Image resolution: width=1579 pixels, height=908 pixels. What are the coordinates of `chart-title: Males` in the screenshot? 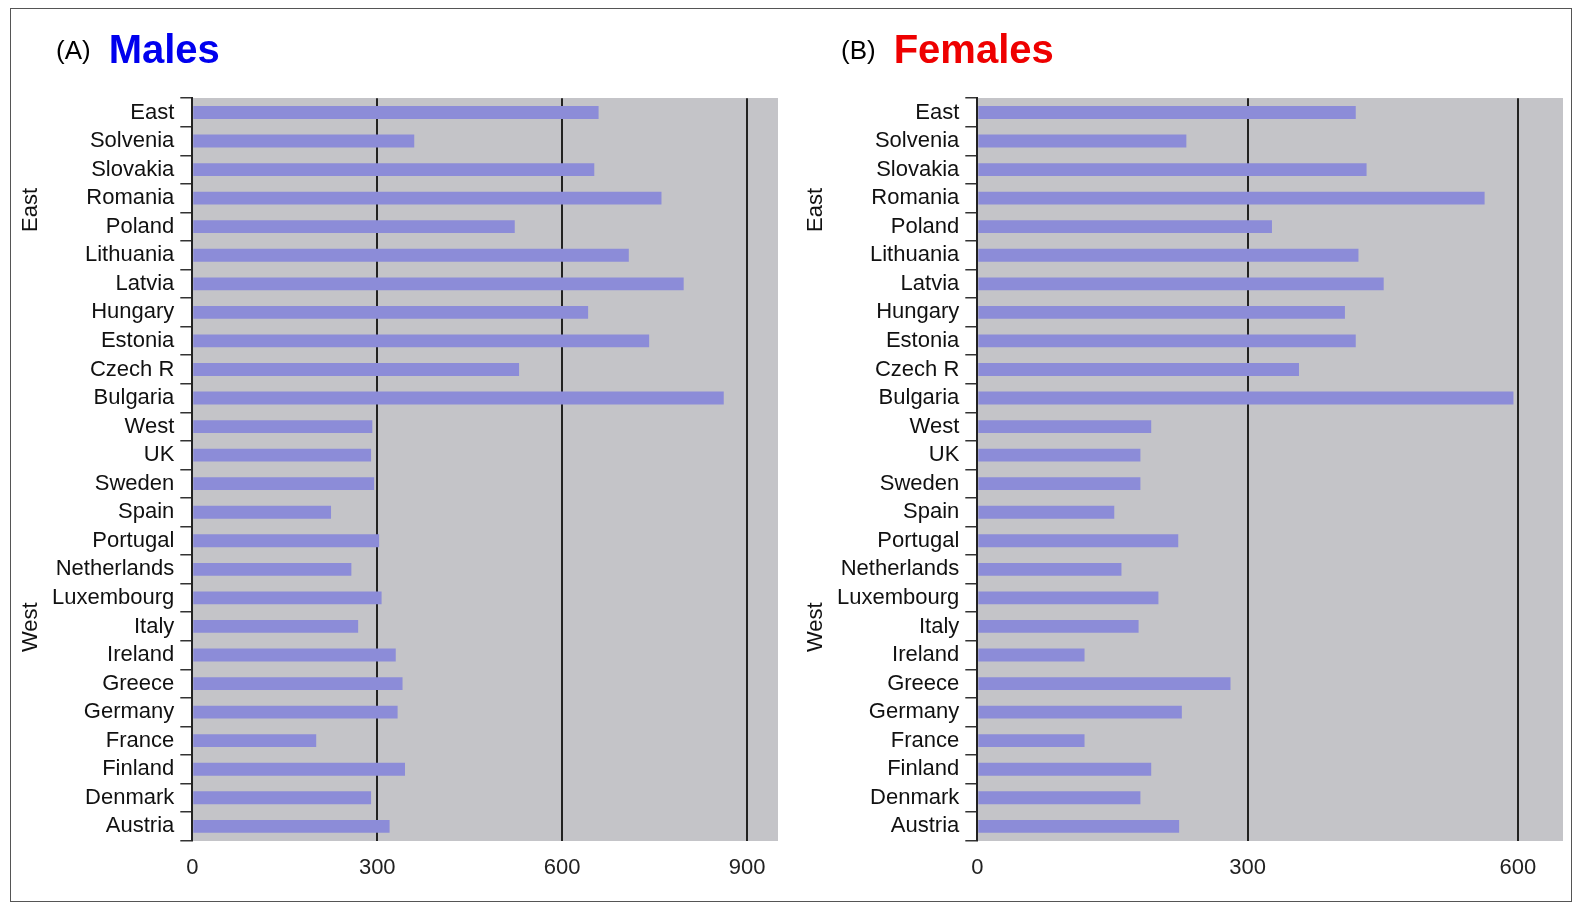 It's located at (164, 49).